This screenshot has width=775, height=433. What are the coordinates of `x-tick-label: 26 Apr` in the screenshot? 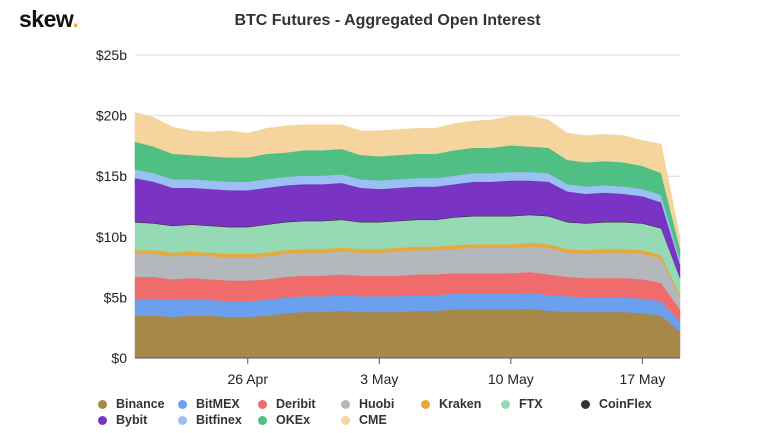 It's located at (248, 379).